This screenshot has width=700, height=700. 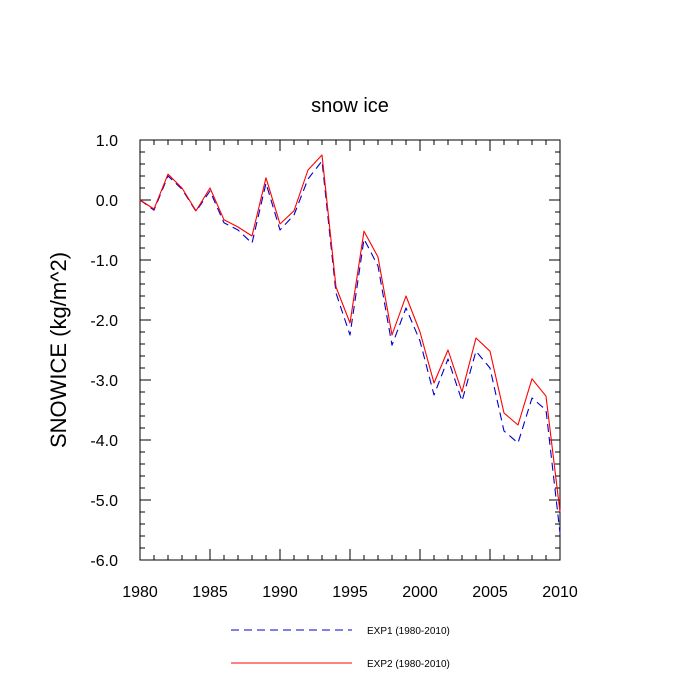 I want to click on x-tick-label: 1995, so click(x=350, y=592).